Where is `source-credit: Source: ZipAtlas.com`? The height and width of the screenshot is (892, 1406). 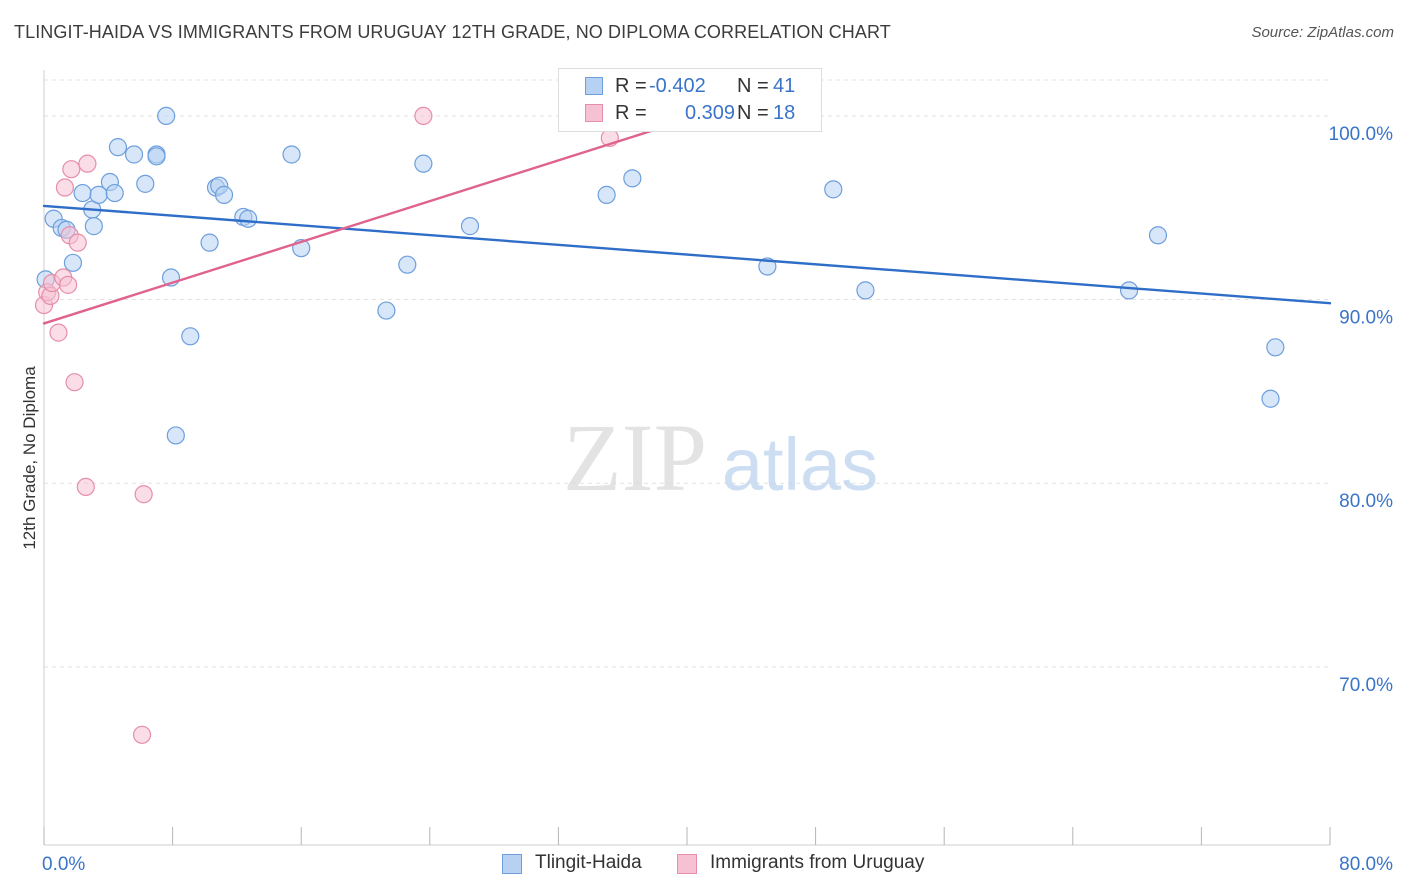 source-credit: Source: ZipAtlas.com is located at coordinates (1322, 32).